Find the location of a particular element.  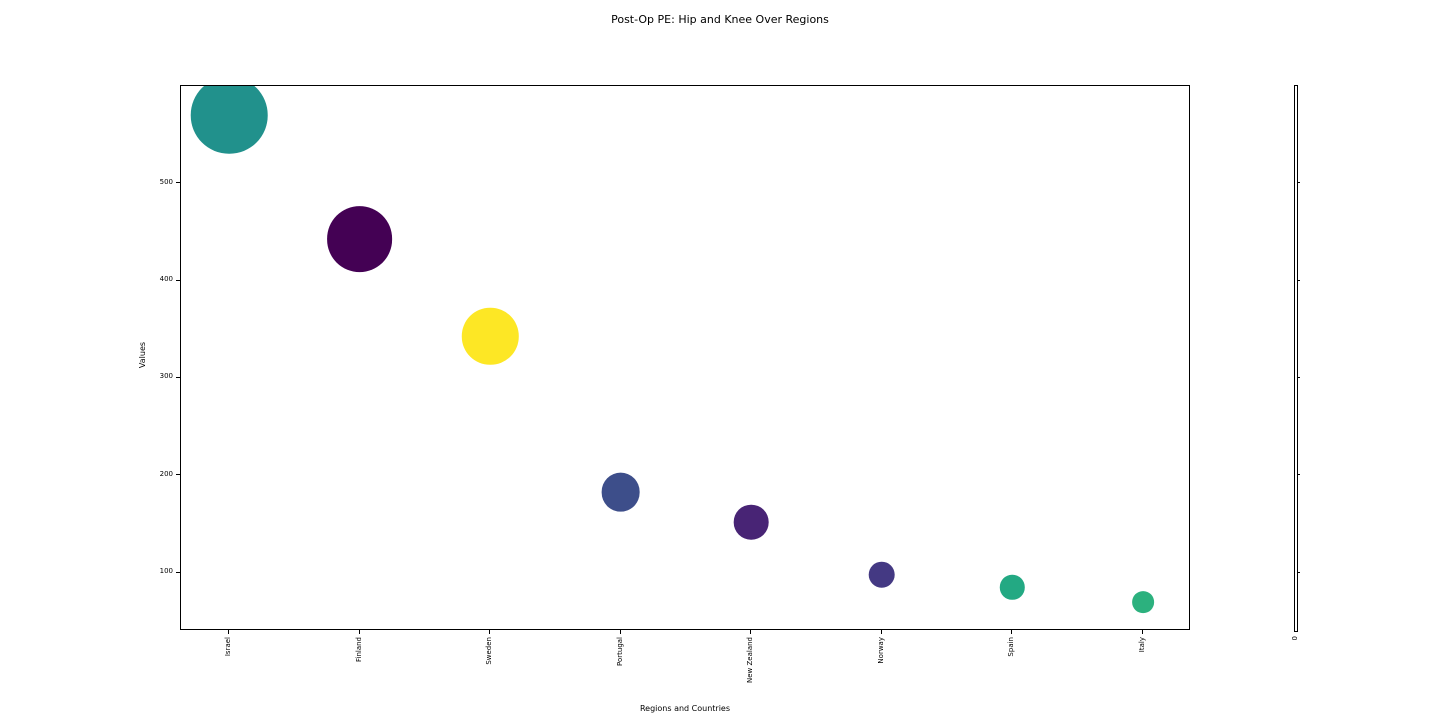

x-tick-label-text-sweden: Sweden is located at coordinates (489, 651).